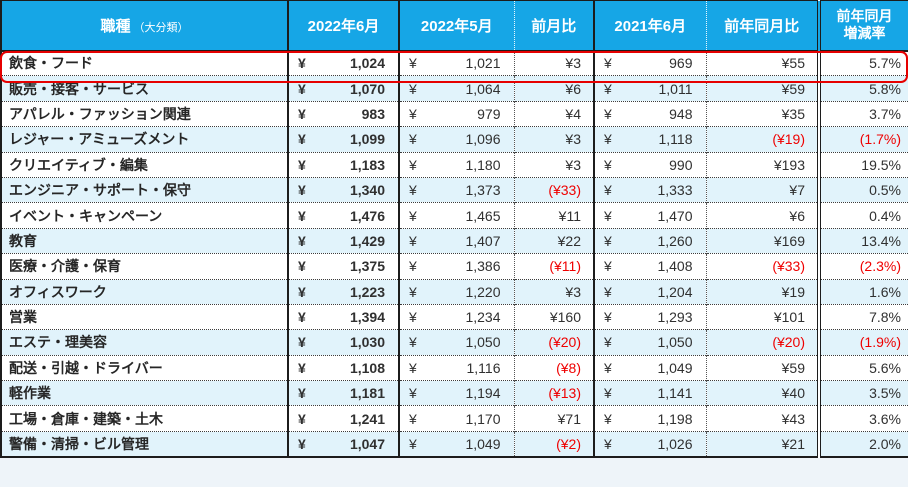 The height and width of the screenshot is (487, 908). I want to click on header-job-category: 職種 （大分類）, so click(144, 26).